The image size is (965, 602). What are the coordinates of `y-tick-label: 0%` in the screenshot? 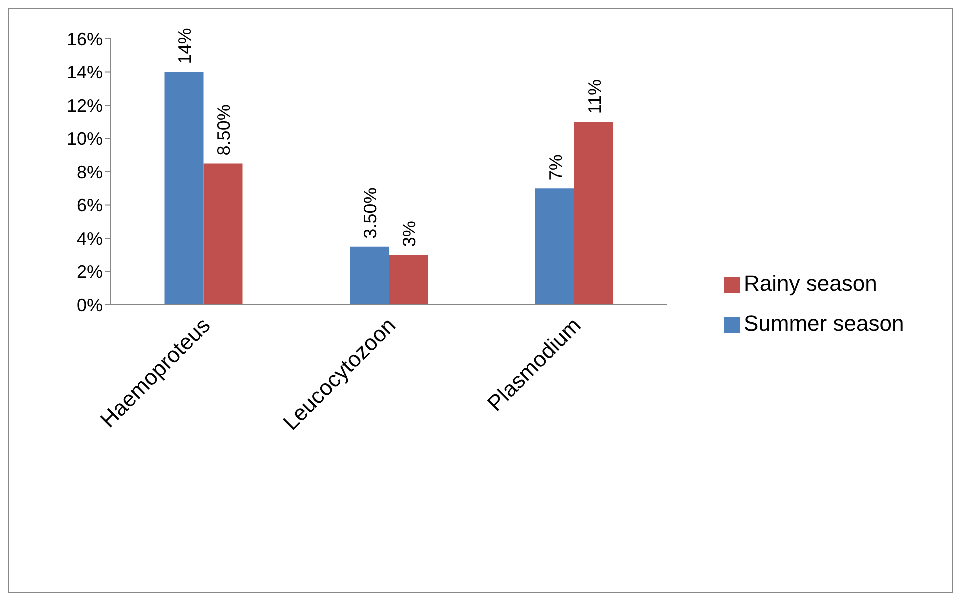 It's located at (89, 305).